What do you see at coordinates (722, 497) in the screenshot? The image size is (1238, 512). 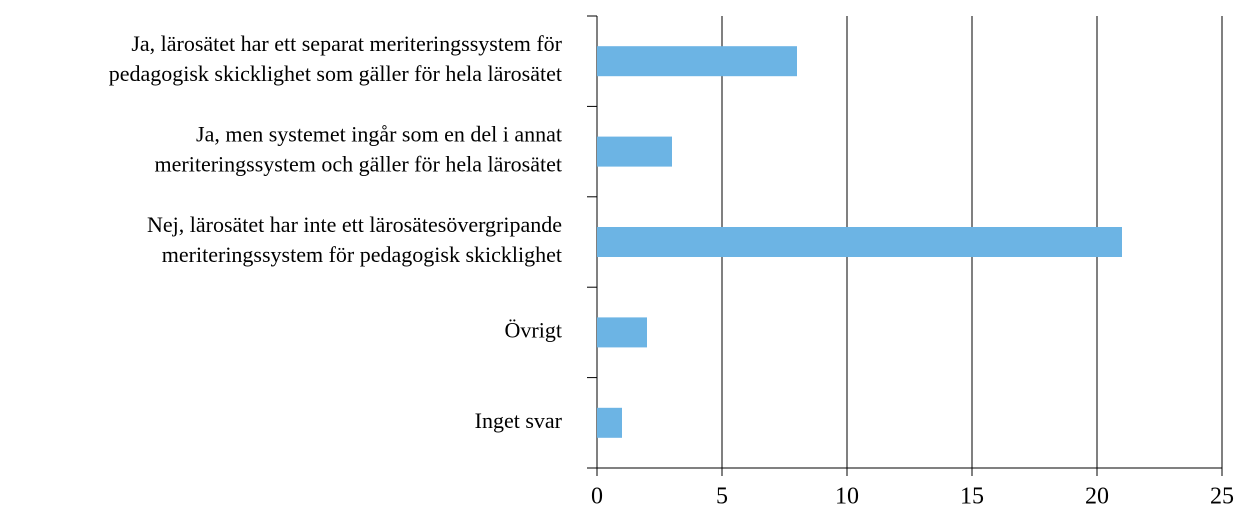 I see `x-tick-label: 5` at bounding box center [722, 497].